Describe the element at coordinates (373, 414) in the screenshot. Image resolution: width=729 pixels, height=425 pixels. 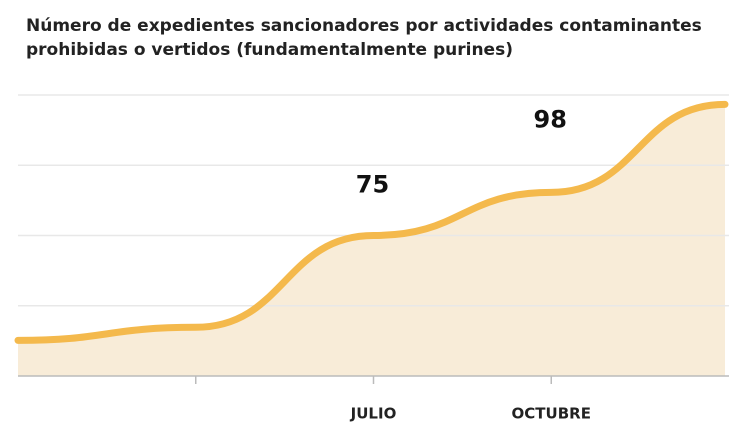
I see `x-tick-label: JULIO` at that location.